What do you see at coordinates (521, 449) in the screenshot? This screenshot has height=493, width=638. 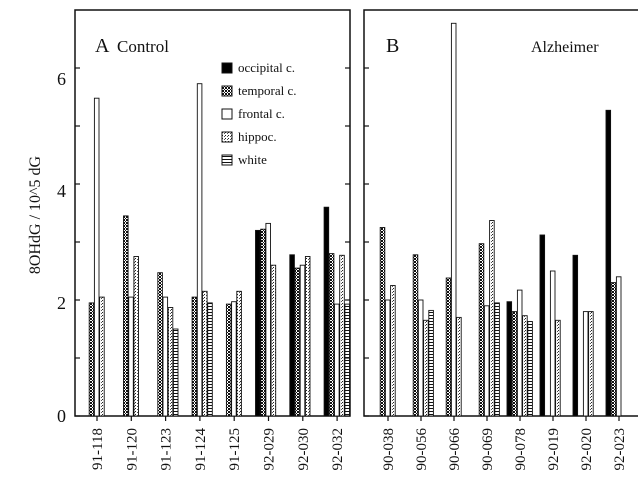 I see `x-category-label: 90-078` at bounding box center [521, 449].